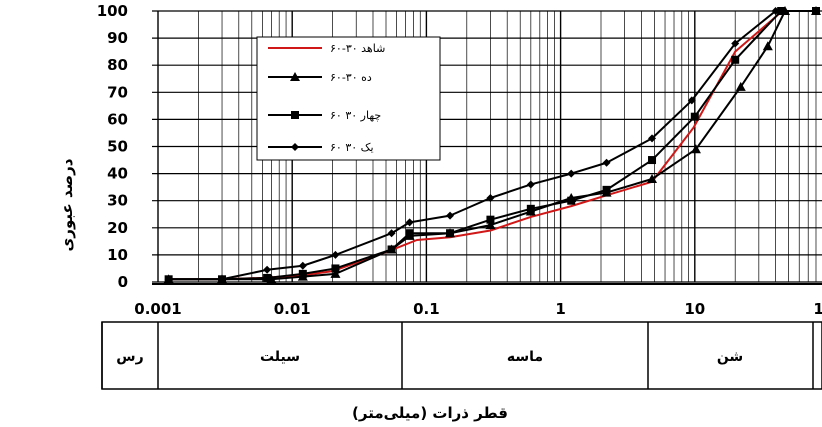 The image size is (822, 427). Describe the element at coordinates (525, 357) in the screenshot. I see `zone-sand-label: ماسه` at that location.